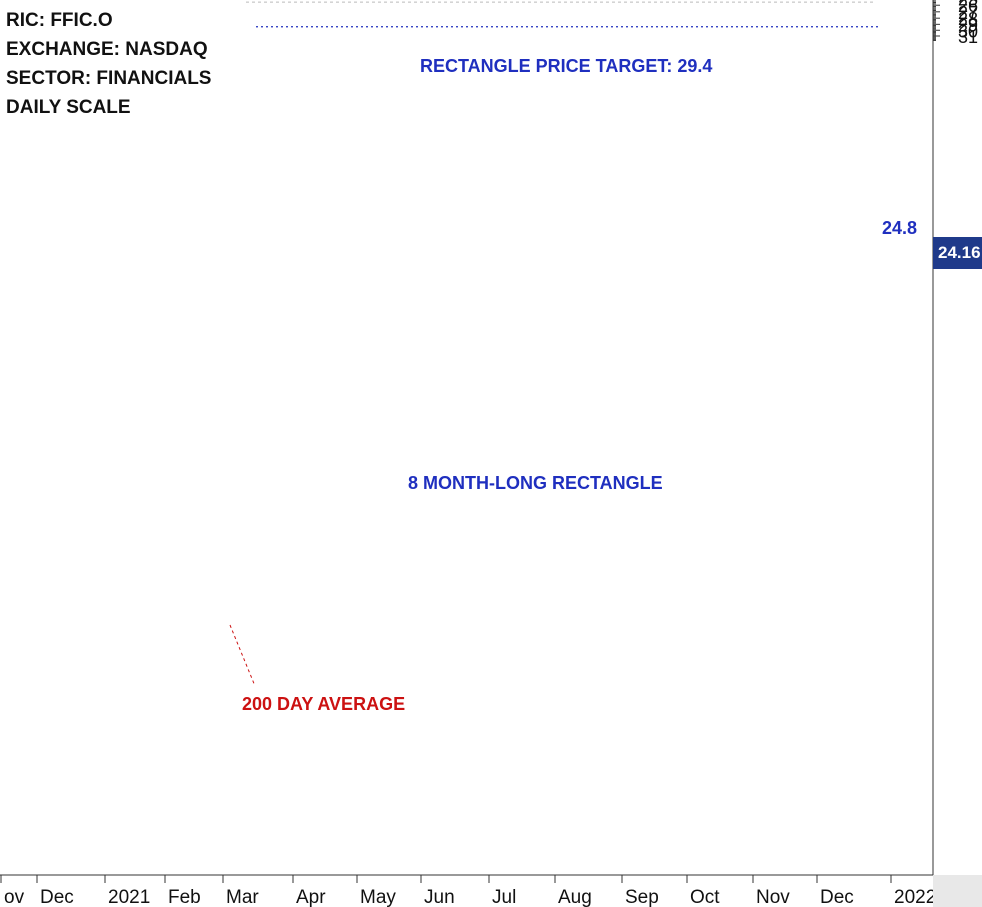  Describe the element at coordinates (575, 897) in the screenshot. I see `time-tick-label: Aug` at that location.